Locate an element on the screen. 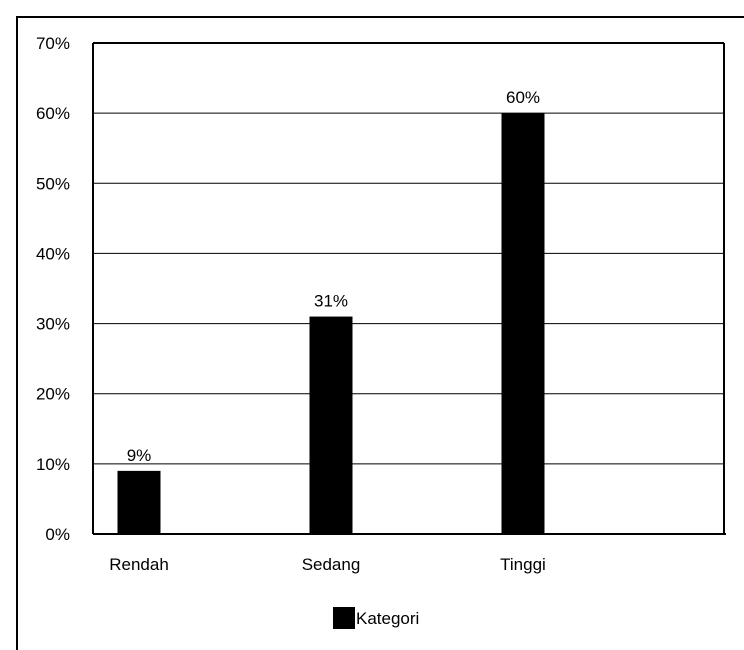 This screenshot has height=650, width=744. y-tick-label-2: 20% is located at coordinates (53, 394).